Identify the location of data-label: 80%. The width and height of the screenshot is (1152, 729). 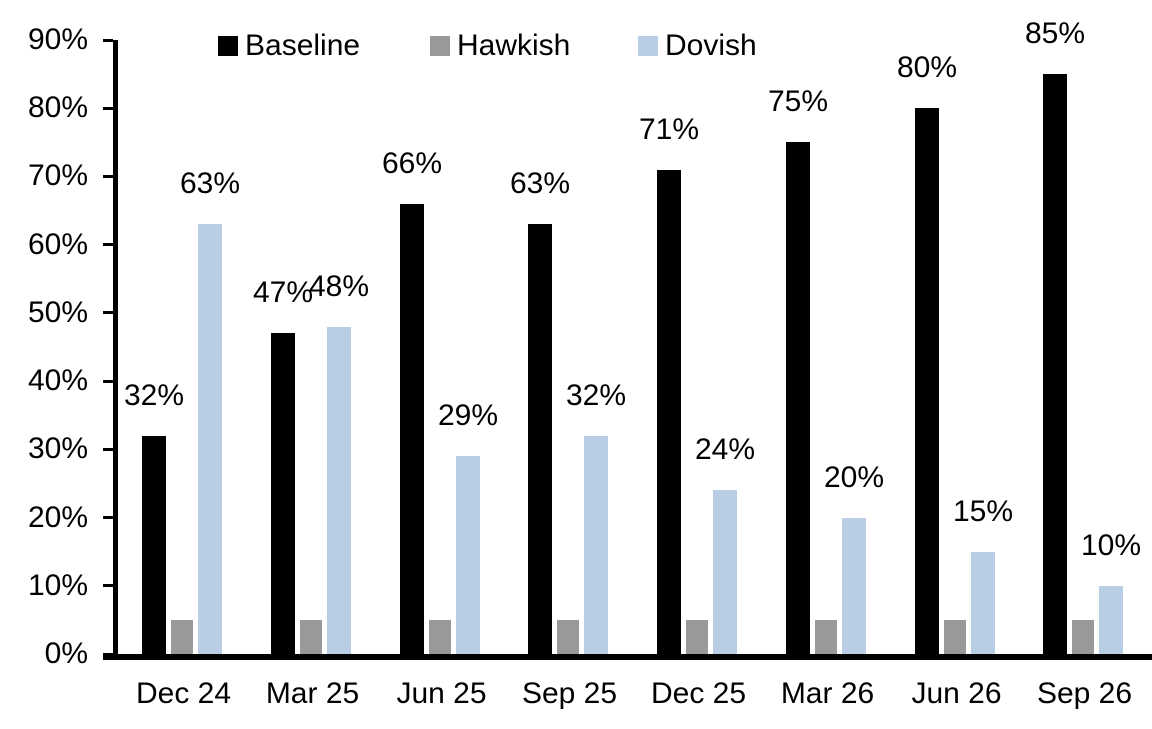
(927, 67).